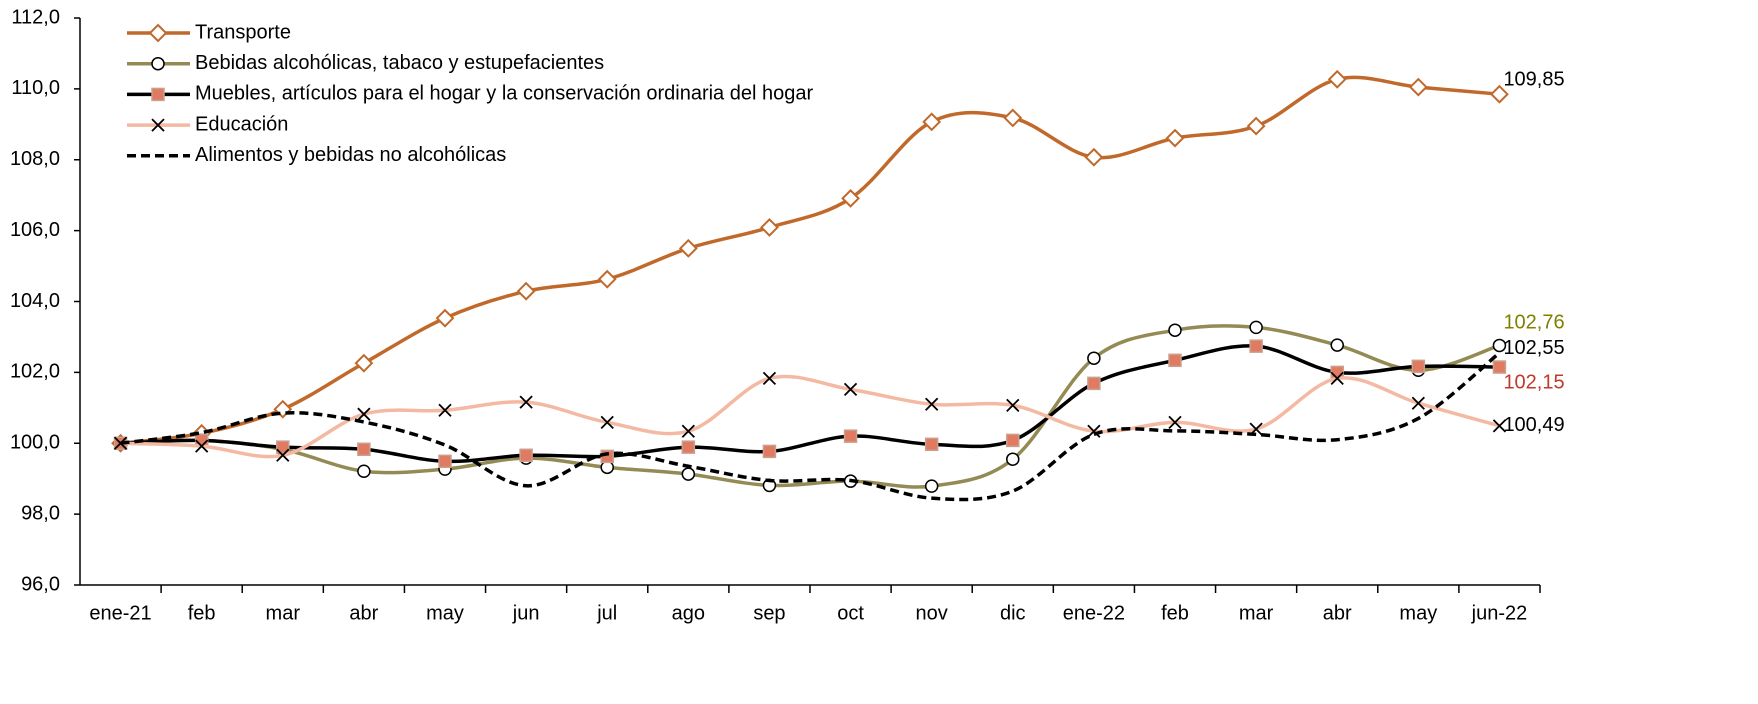 Image resolution: width=1758 pixels, height=704 pixels. Describe the element at coordinates (35, 159) in the screenshot. I see `y-tick-label: 108,0` at that location.